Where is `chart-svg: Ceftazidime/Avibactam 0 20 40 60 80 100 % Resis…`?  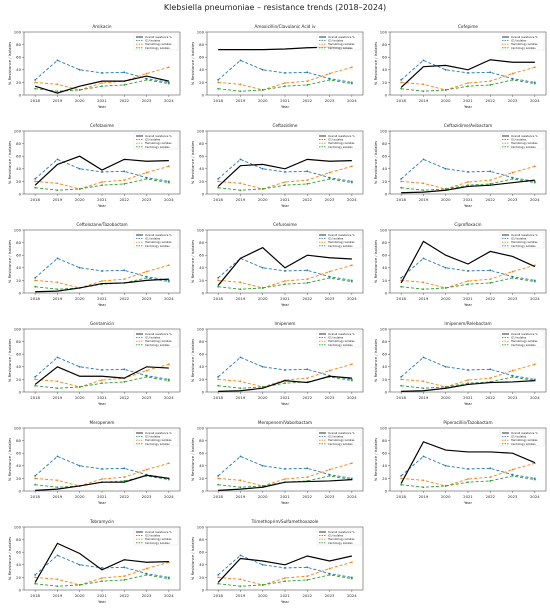
chart-svg: Ceftazidime/Avibactam 0 20 40 60 80 100 % Resis… is located at coordinates (460, 165).